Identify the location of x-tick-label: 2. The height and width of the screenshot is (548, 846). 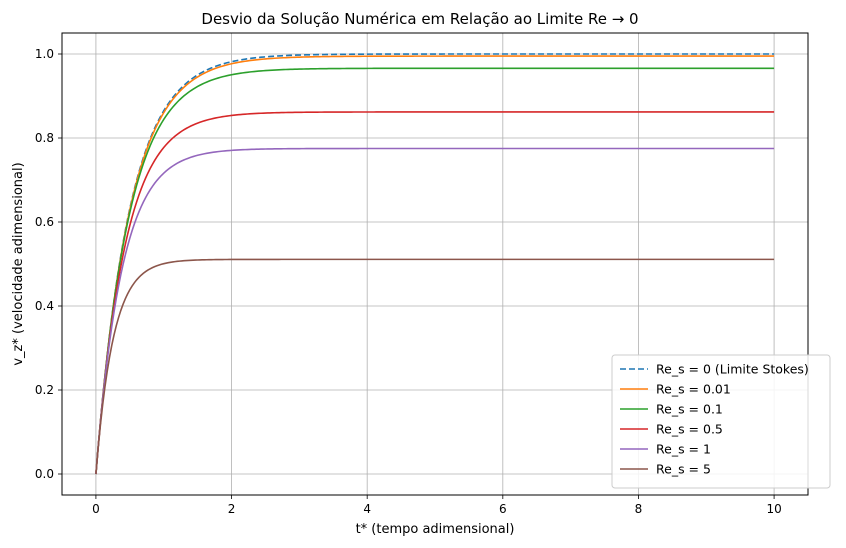
(232, 509).